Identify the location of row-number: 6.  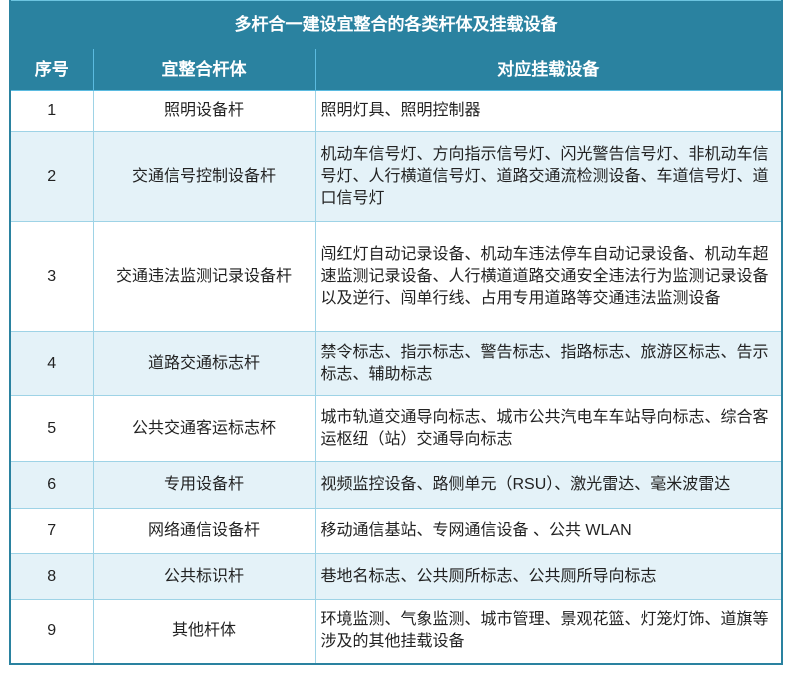
(51, 485).